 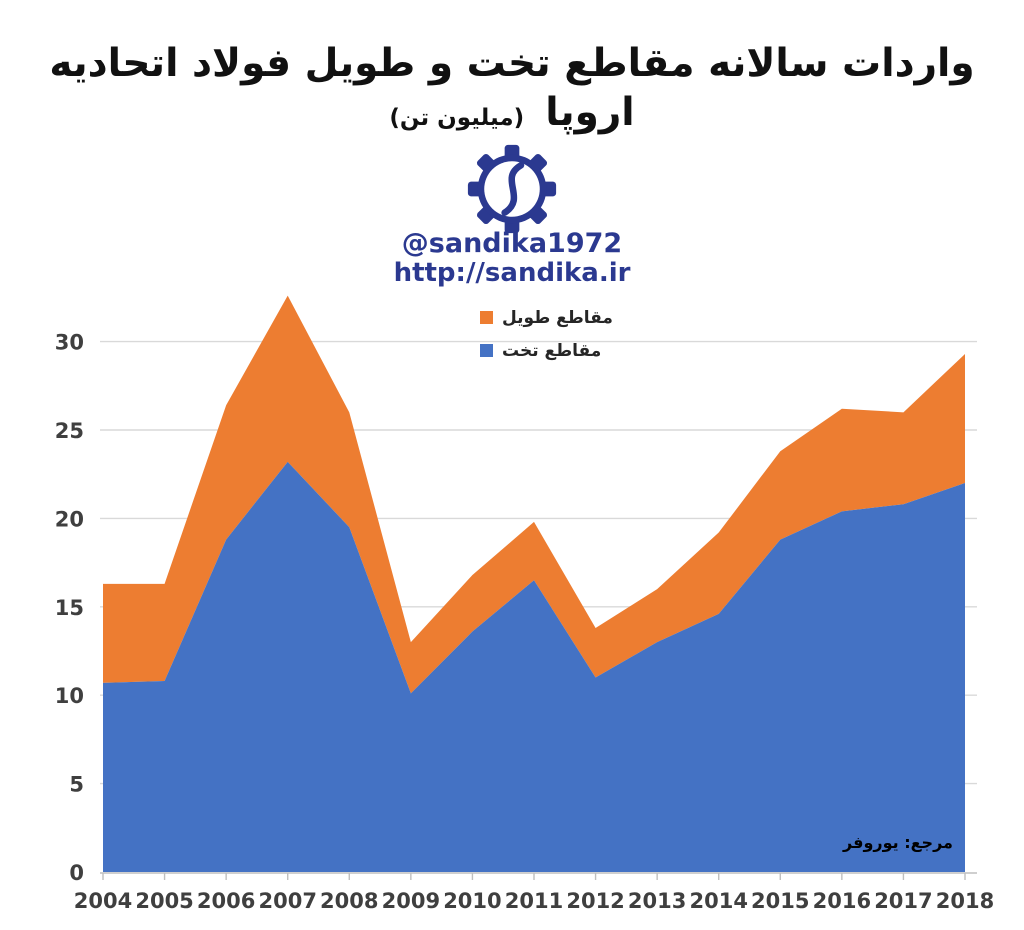 What do you see at coordinates (349, 901) in the screenshot?
I see `x-axis-label-2008: 2008` at bounding box center [349, 901].